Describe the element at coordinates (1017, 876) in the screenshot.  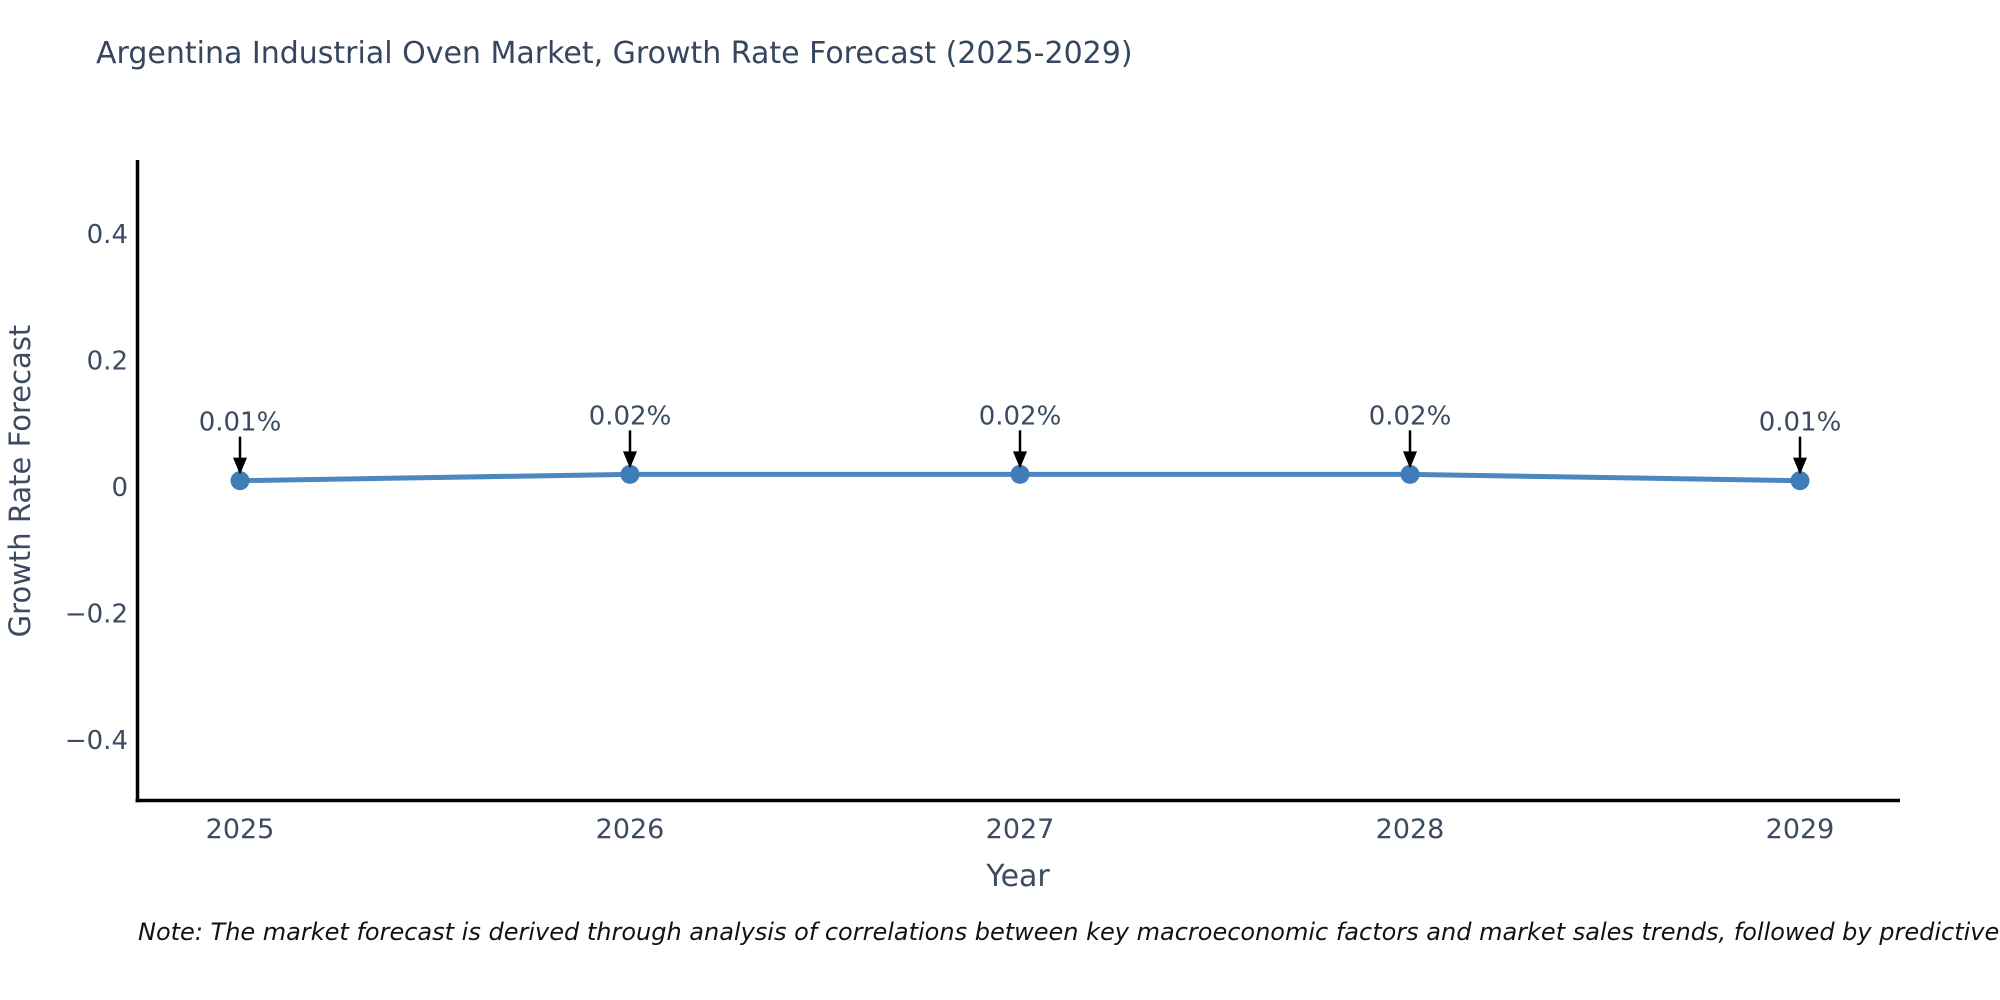
I see `x-axis-title: Year` at that location.